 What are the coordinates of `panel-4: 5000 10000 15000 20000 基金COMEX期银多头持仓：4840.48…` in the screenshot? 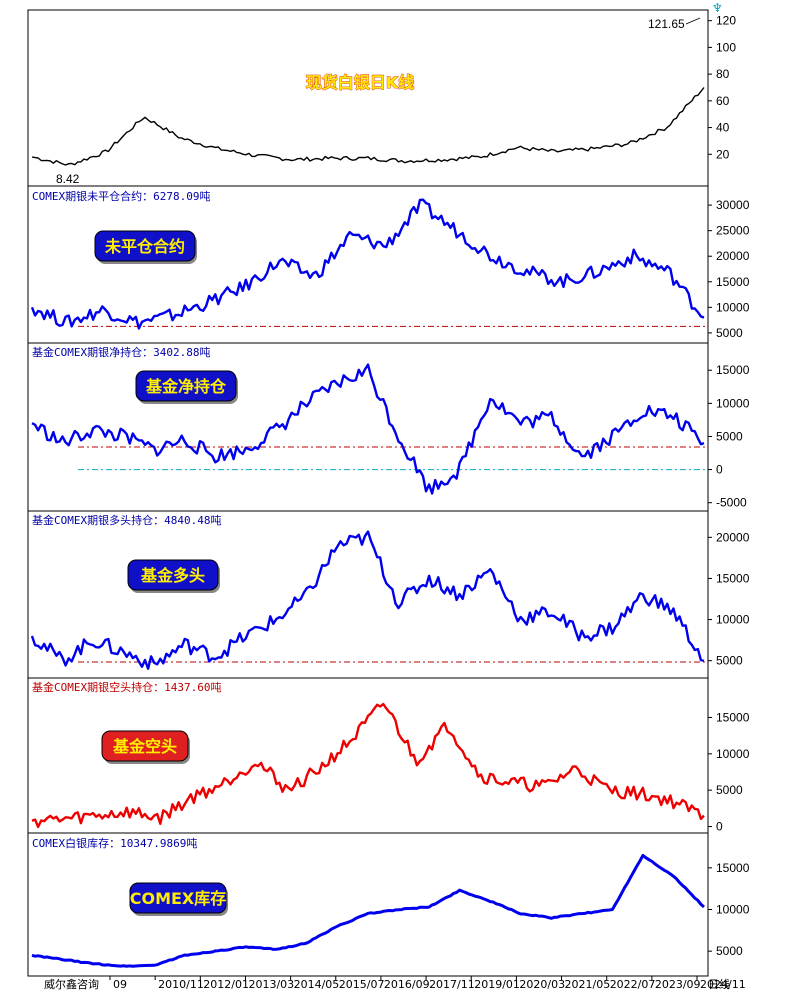 It's located at (389, 590).